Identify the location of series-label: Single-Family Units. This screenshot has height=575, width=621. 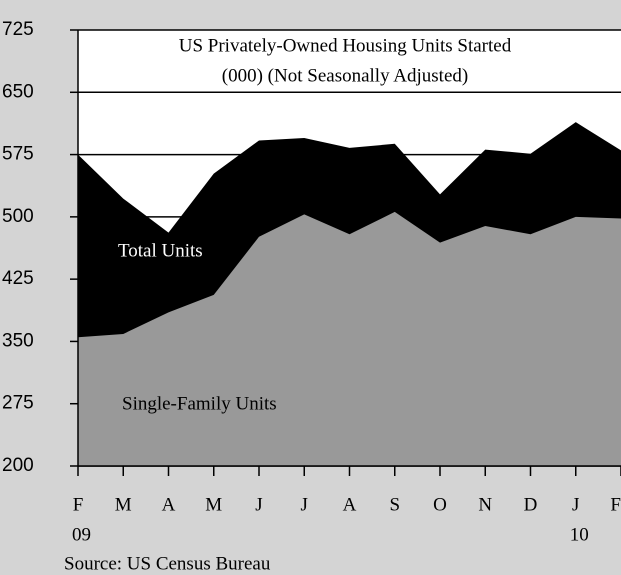
(199, 403).